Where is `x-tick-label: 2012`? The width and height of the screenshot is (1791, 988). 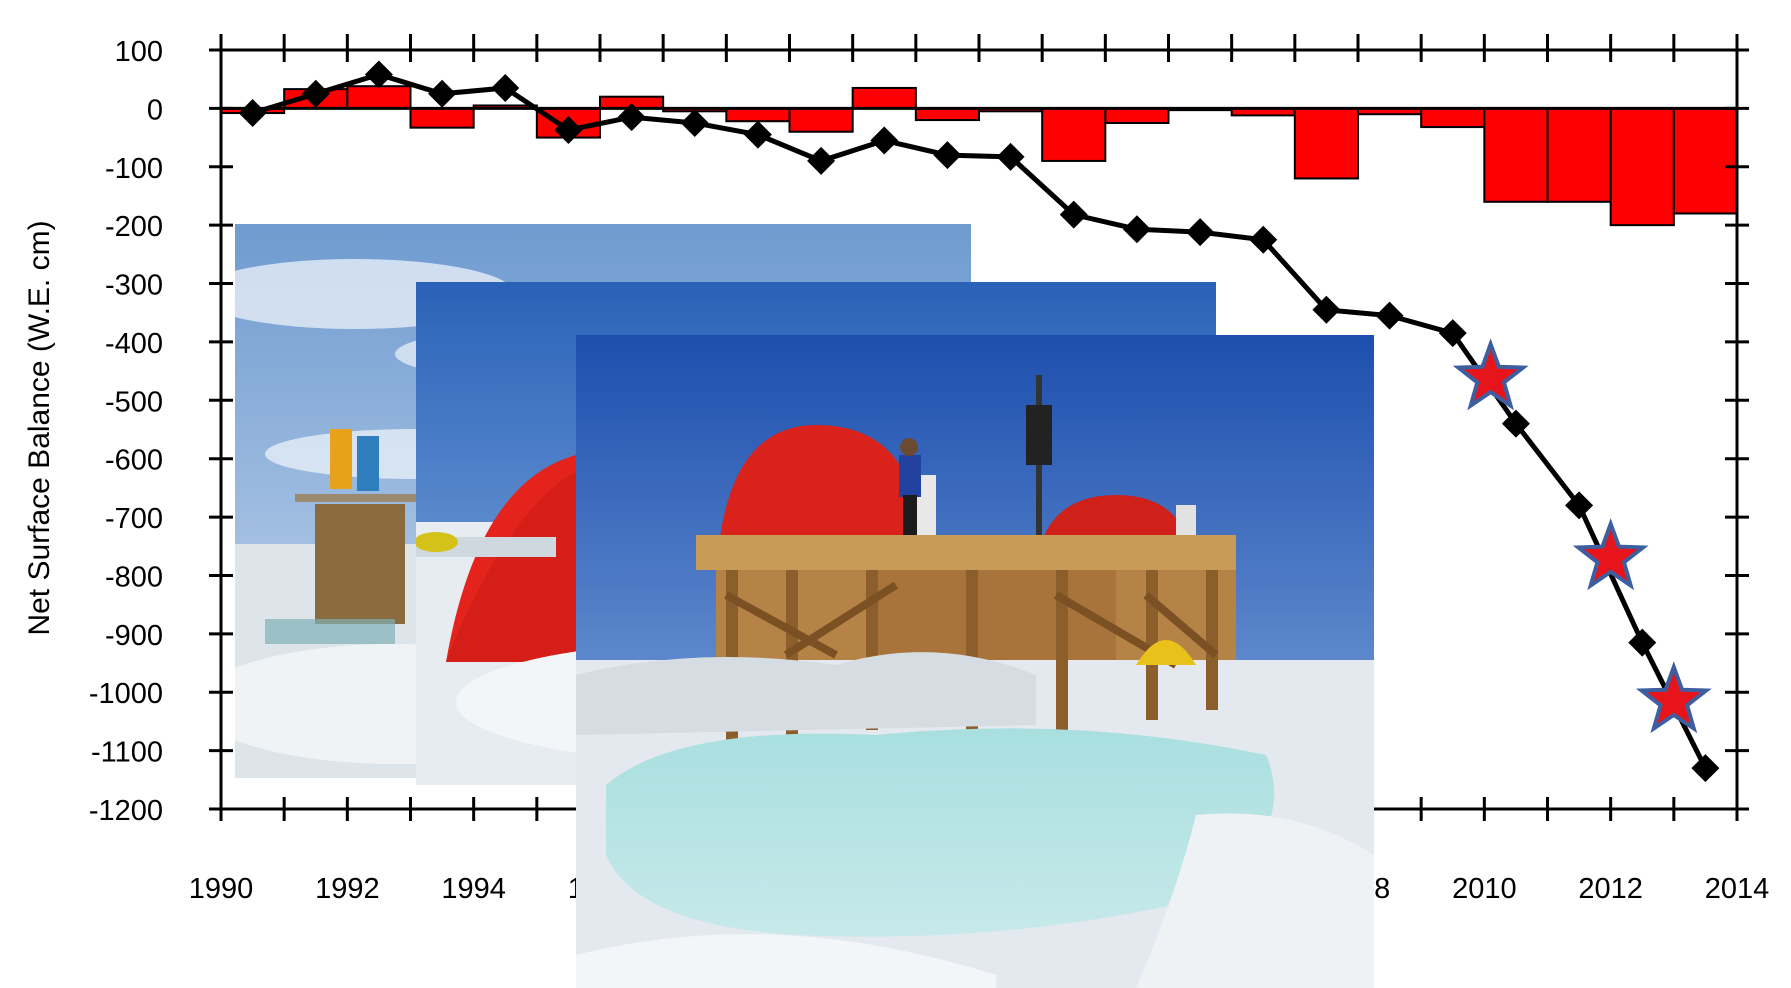
x-tick-label: 2012 is located at coordinates (1610, 889).